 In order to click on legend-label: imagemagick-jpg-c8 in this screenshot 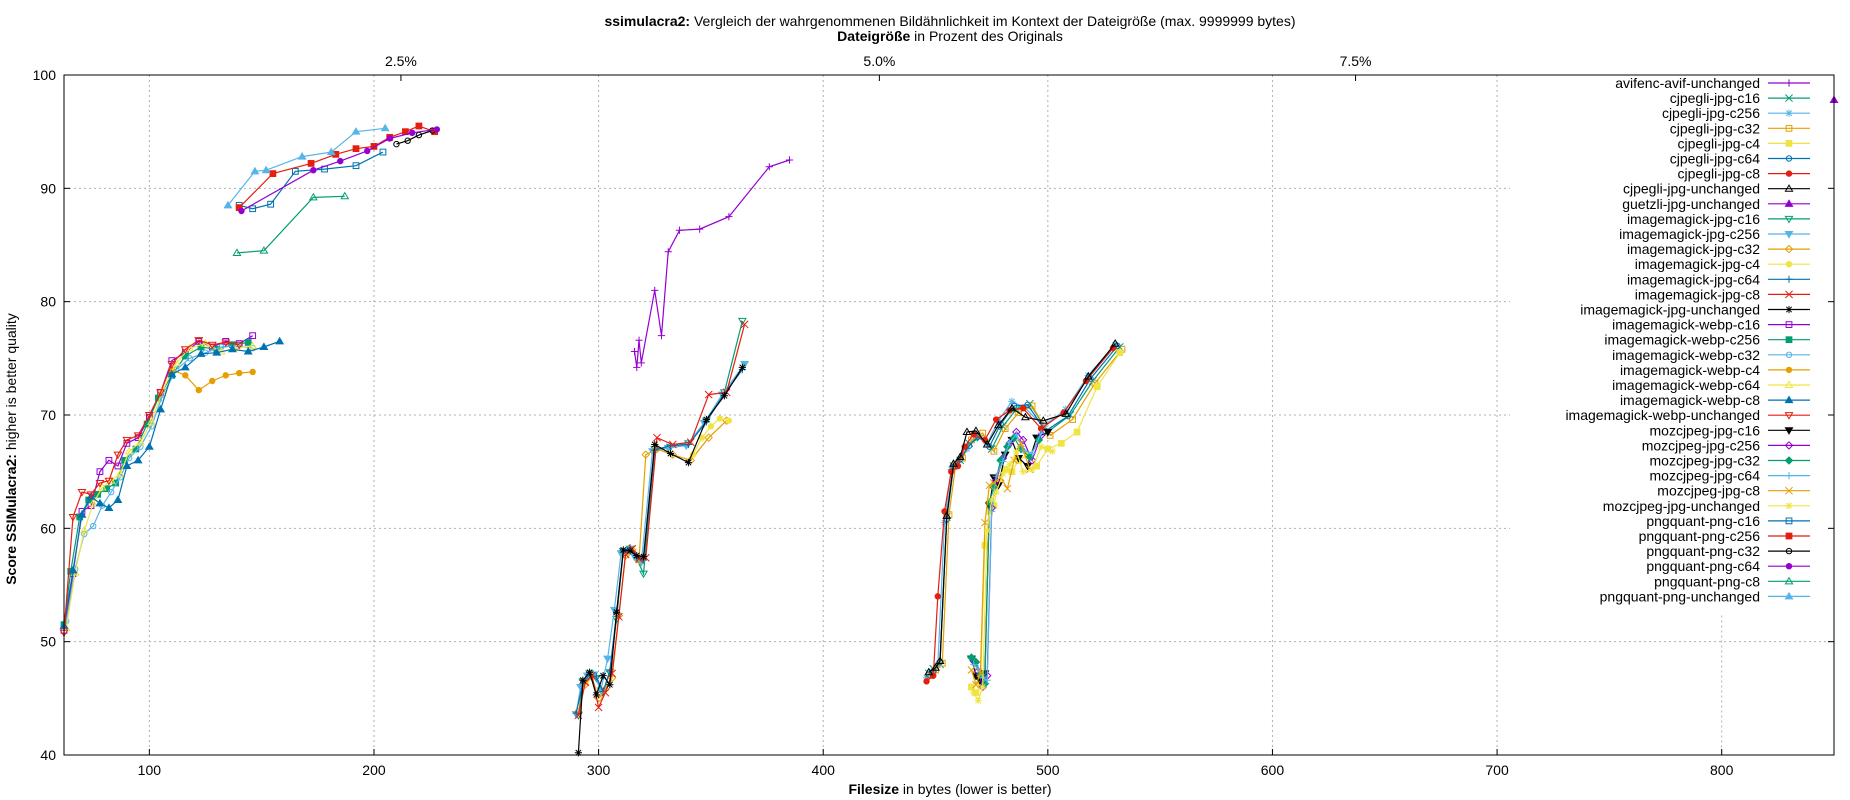, I will do `click(1697, 294)`.